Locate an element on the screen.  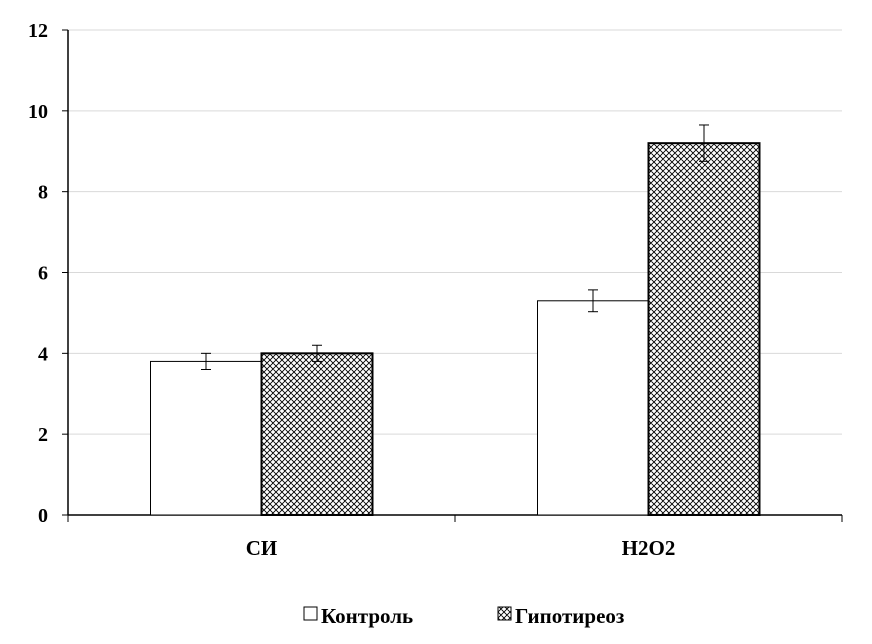
y-tick-label: 10 is located at coordinates (38, 112).